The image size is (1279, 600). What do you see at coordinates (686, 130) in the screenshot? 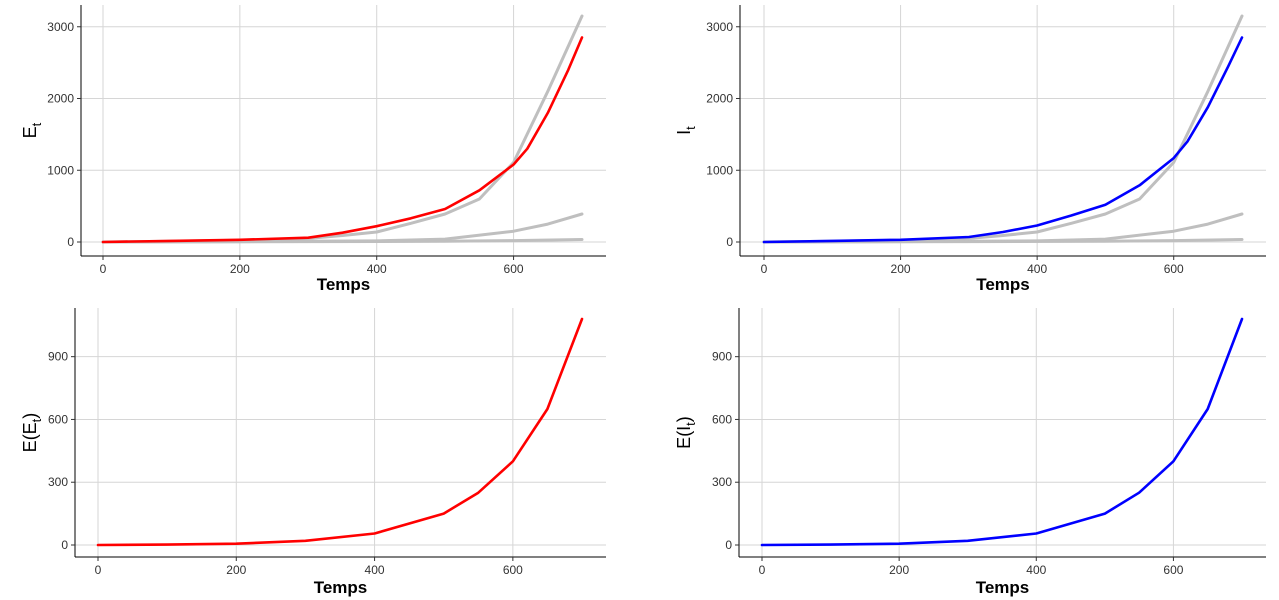
I see `y-axis-label: It` at bounding box center [686, 130].